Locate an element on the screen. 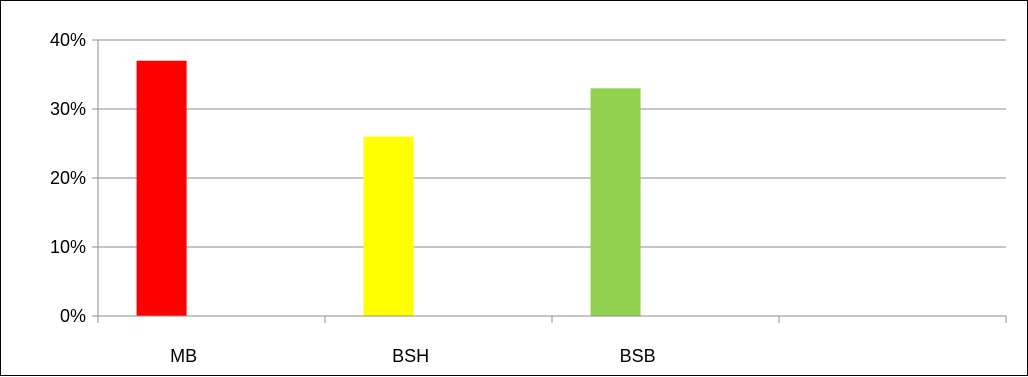 The width and height of the screenshot is (1028, 377). y-tick-label: 20% is located at coordinates (68, 178).